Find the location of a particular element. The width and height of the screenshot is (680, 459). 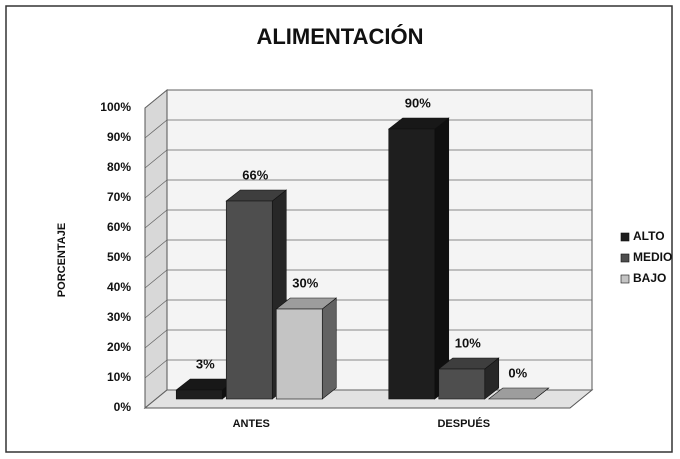

y-tick-label: 10% is located at coordinates (119, 377).